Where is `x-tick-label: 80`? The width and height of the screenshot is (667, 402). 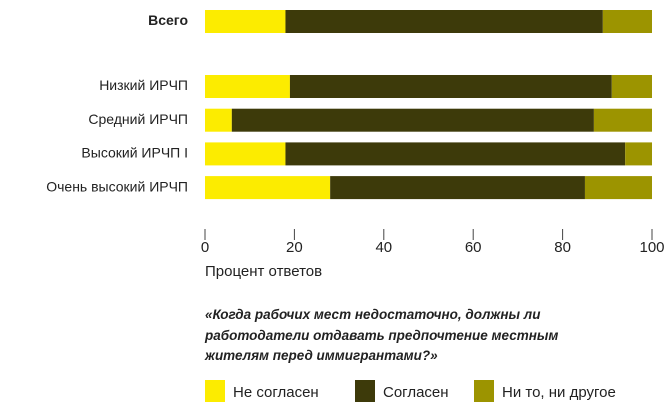 x-tick-label: 80 is located at coordinates (562, 247).